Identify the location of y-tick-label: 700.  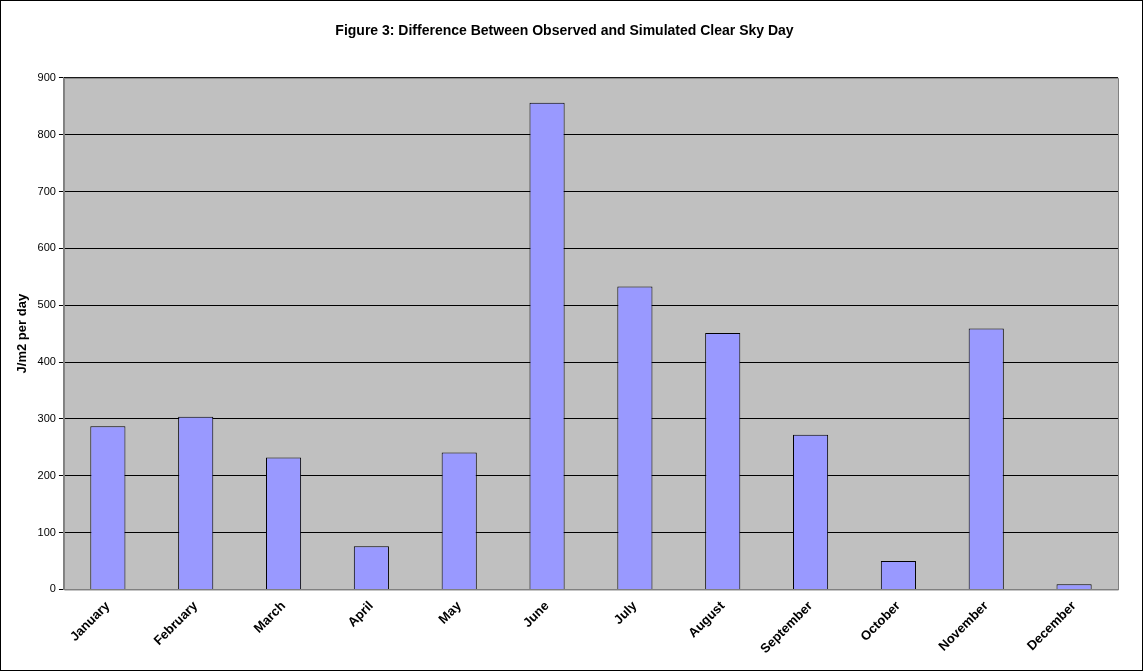
(46, 190).